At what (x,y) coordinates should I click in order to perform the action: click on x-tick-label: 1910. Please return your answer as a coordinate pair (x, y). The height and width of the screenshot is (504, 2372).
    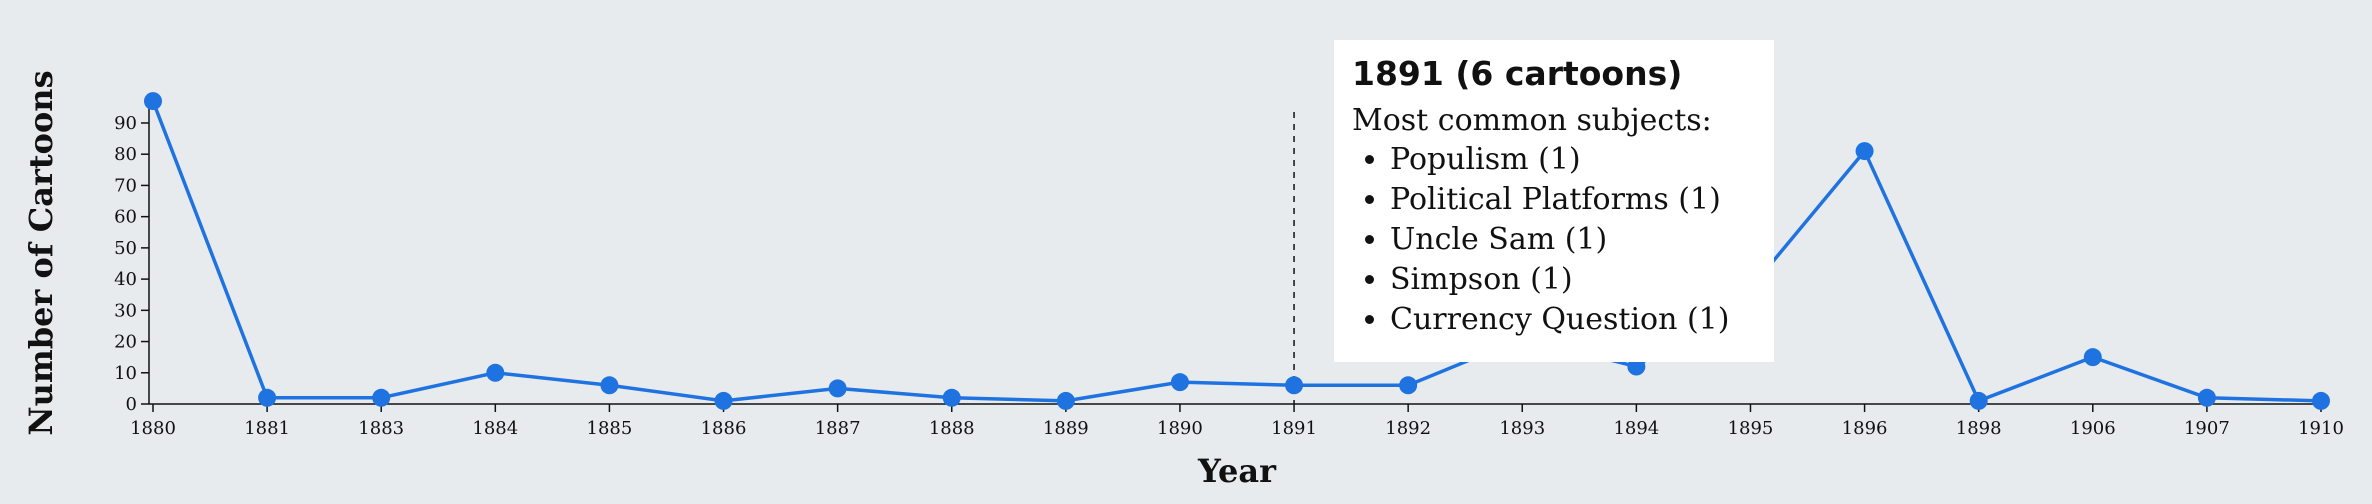
    Looking at the image, I should click on (2321, 428).